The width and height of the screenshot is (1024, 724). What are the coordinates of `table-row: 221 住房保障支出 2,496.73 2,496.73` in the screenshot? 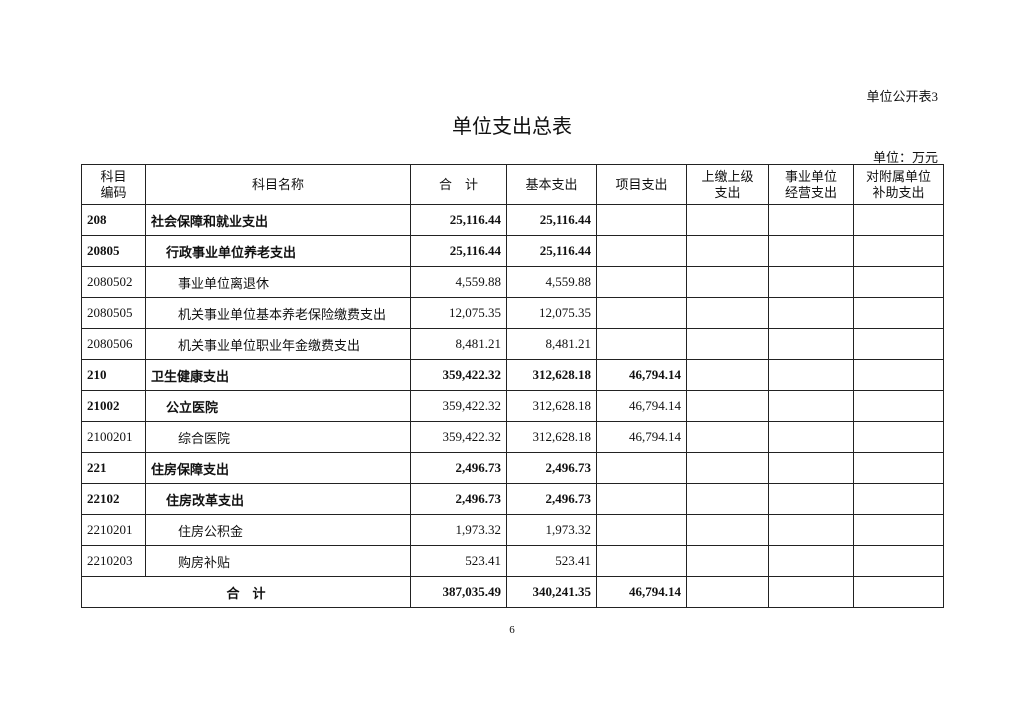 It's located at (512, 468).